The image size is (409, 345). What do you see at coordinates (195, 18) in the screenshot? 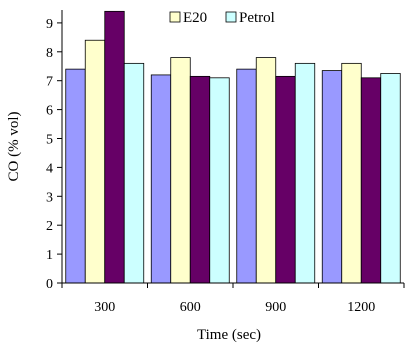
I see `legend-label-series-2: E20` at bounding box center [195, 18].